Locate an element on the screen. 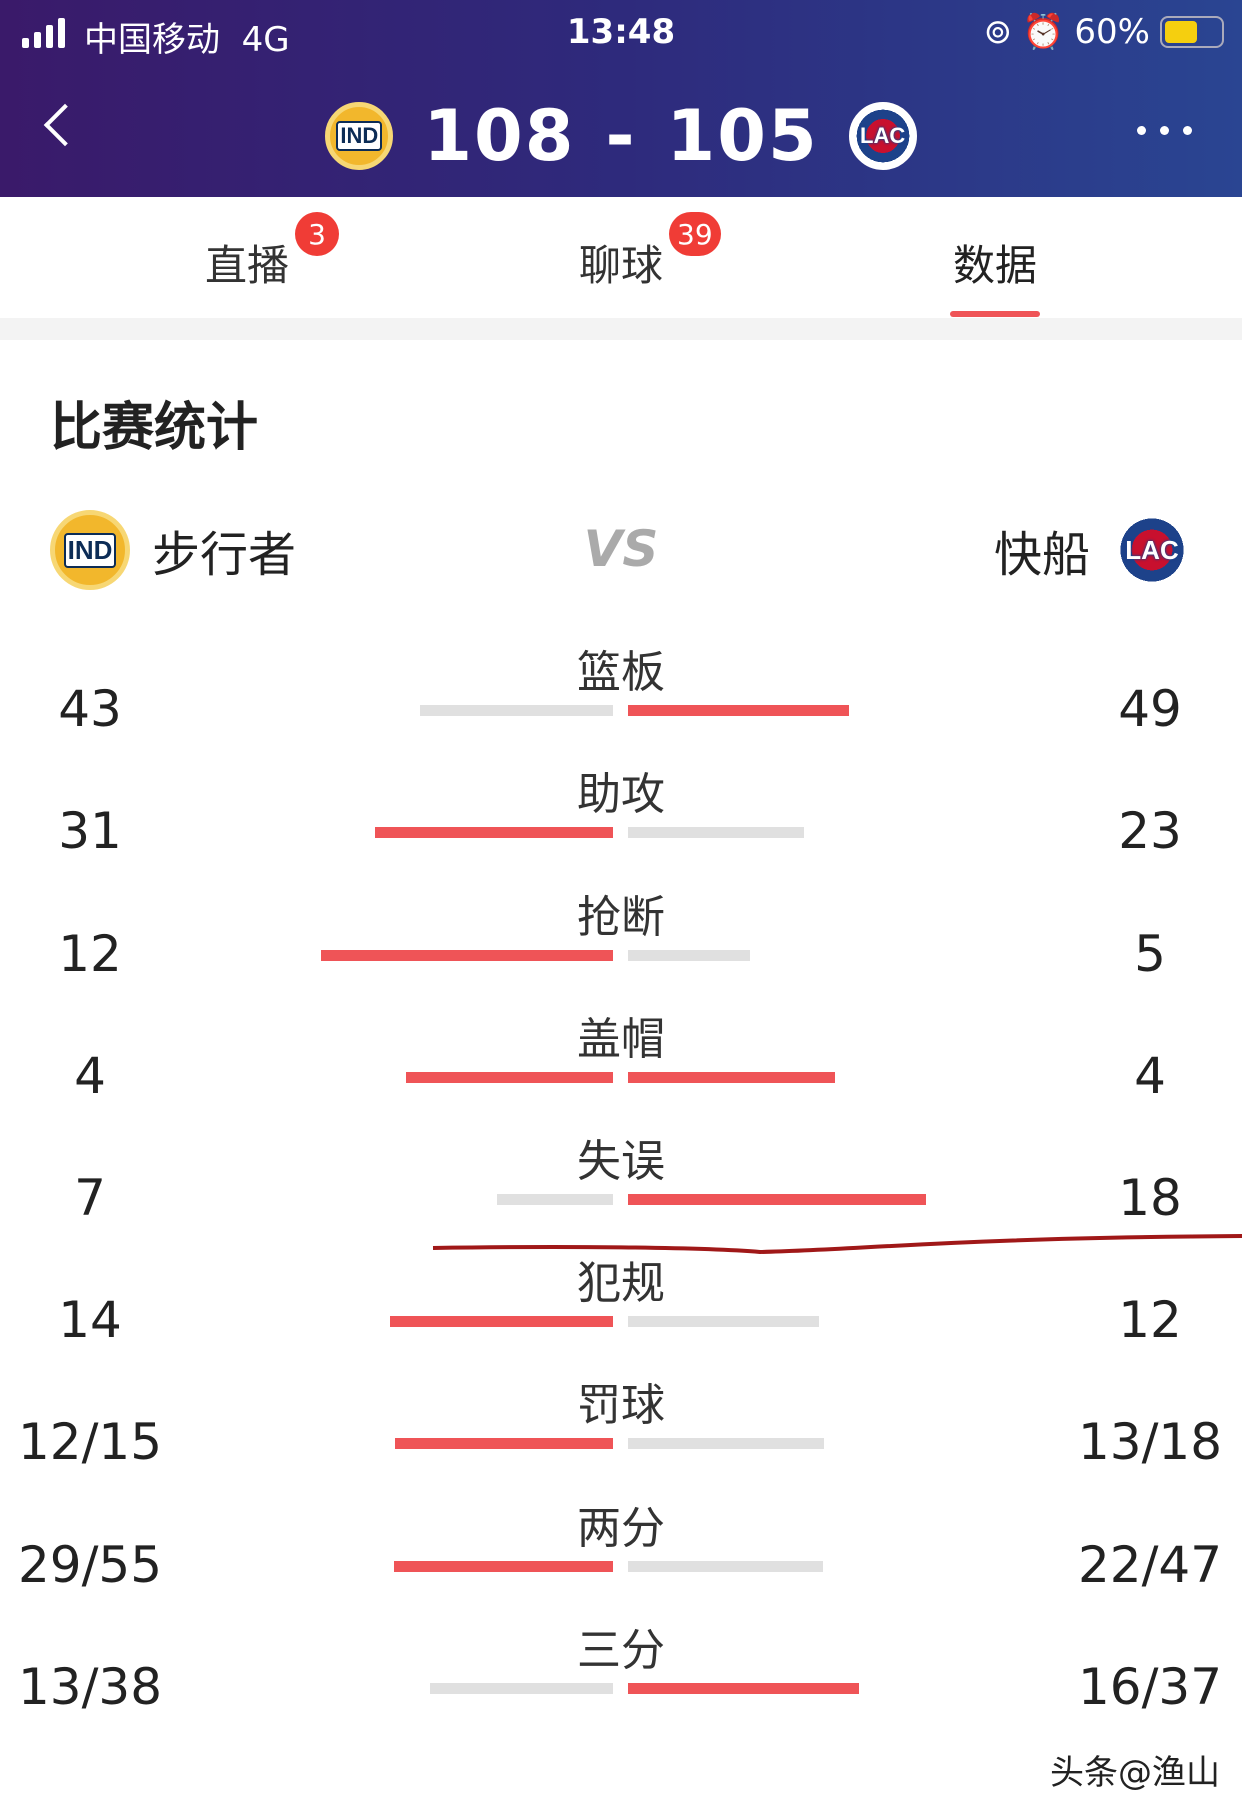 The image size is (1242, 1794). stat-label: 抢断 is located at coordinates (621, 917).